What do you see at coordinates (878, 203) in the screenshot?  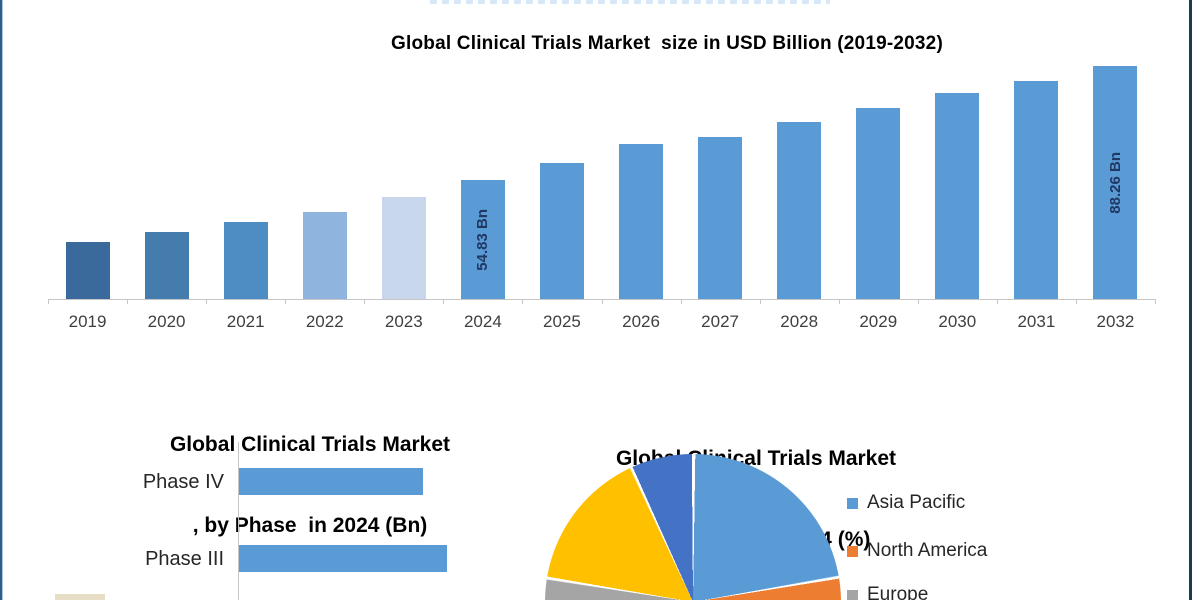 I see `bar-2029` at bounding box center [878, 203].